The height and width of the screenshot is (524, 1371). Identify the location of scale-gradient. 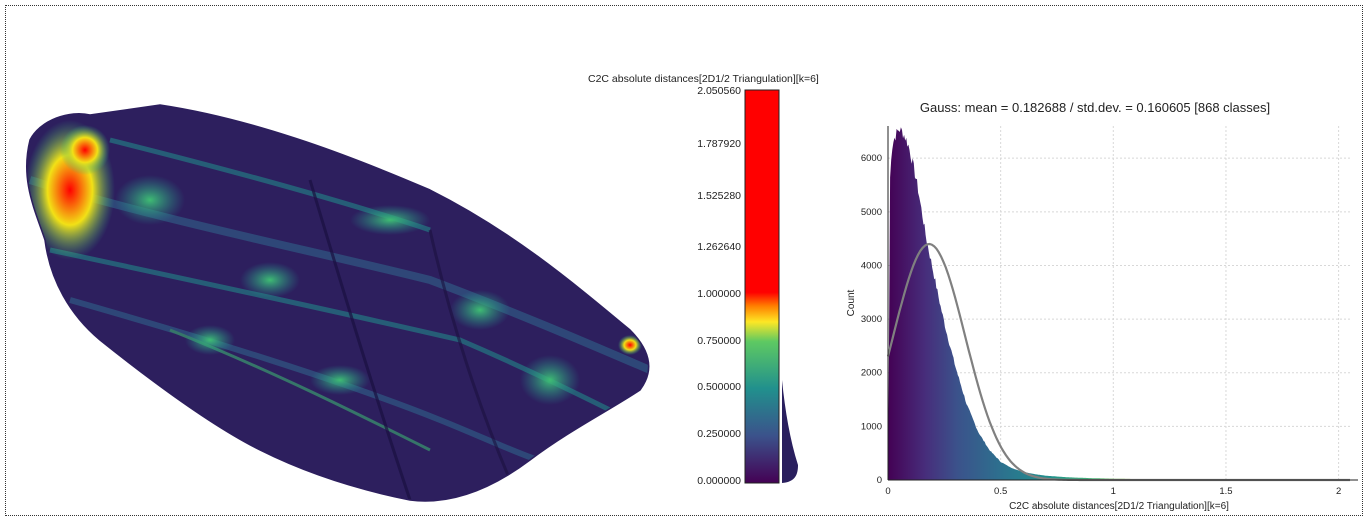
(762, 286).